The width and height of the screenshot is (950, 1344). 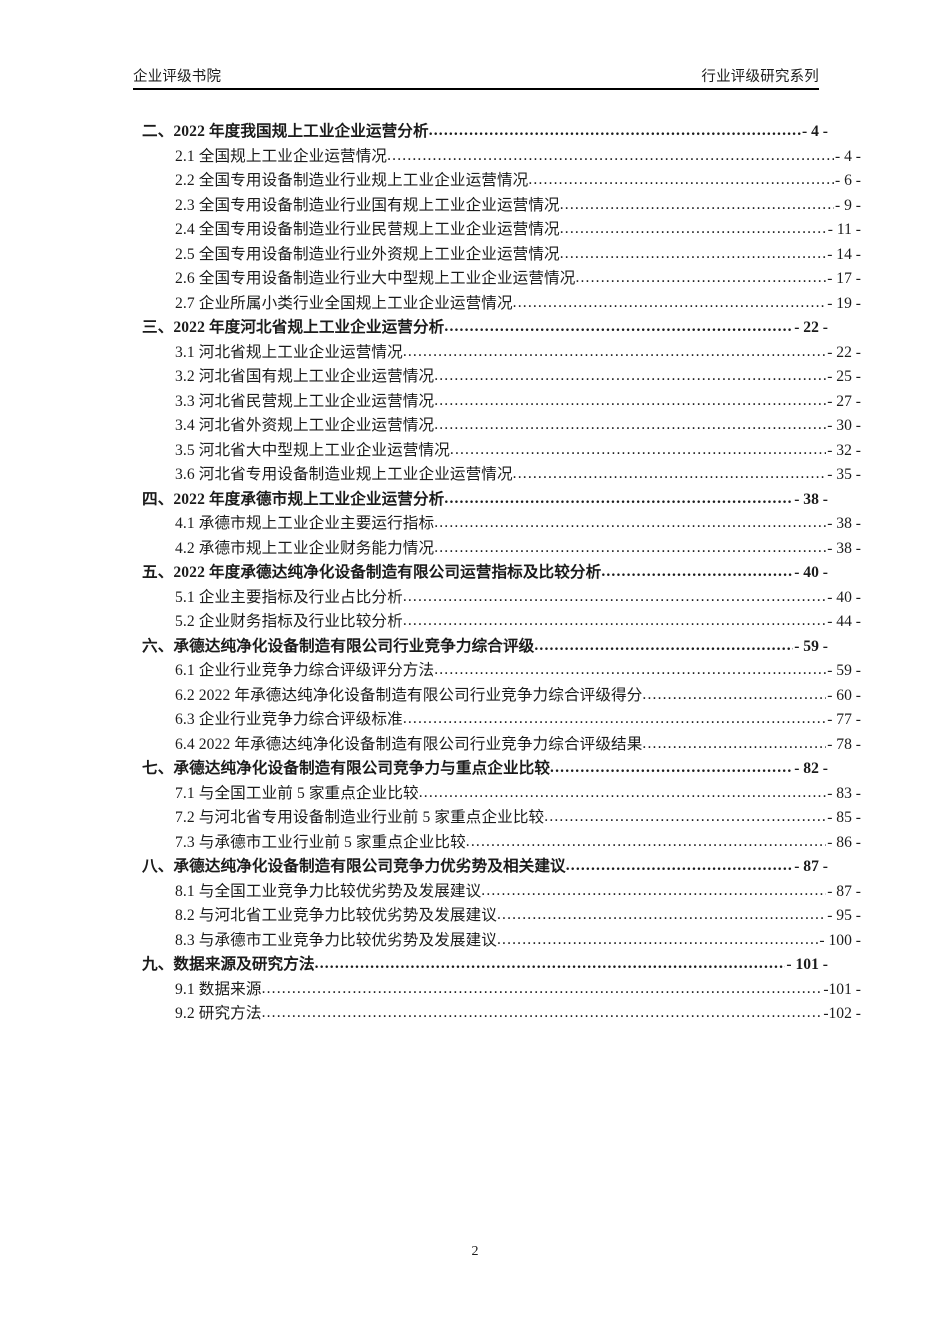 I want to click on toc-entry: 二、2022 年度我国规上工业企业运营分析 - 4 -, so click(x=480, y=132).